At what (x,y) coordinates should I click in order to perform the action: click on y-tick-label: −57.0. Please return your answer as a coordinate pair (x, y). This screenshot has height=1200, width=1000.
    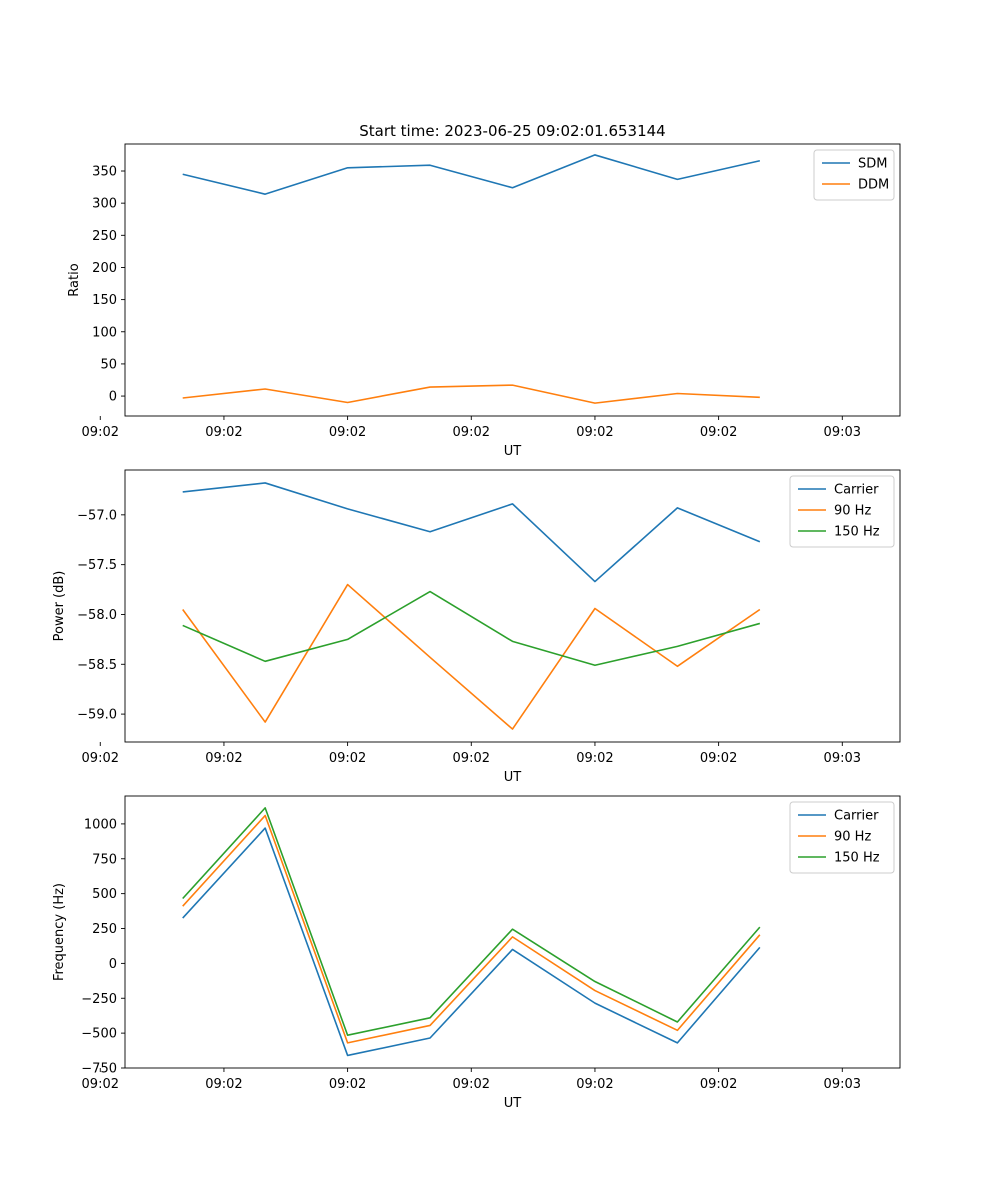
    Looking at the image, I should click on (97, 515).